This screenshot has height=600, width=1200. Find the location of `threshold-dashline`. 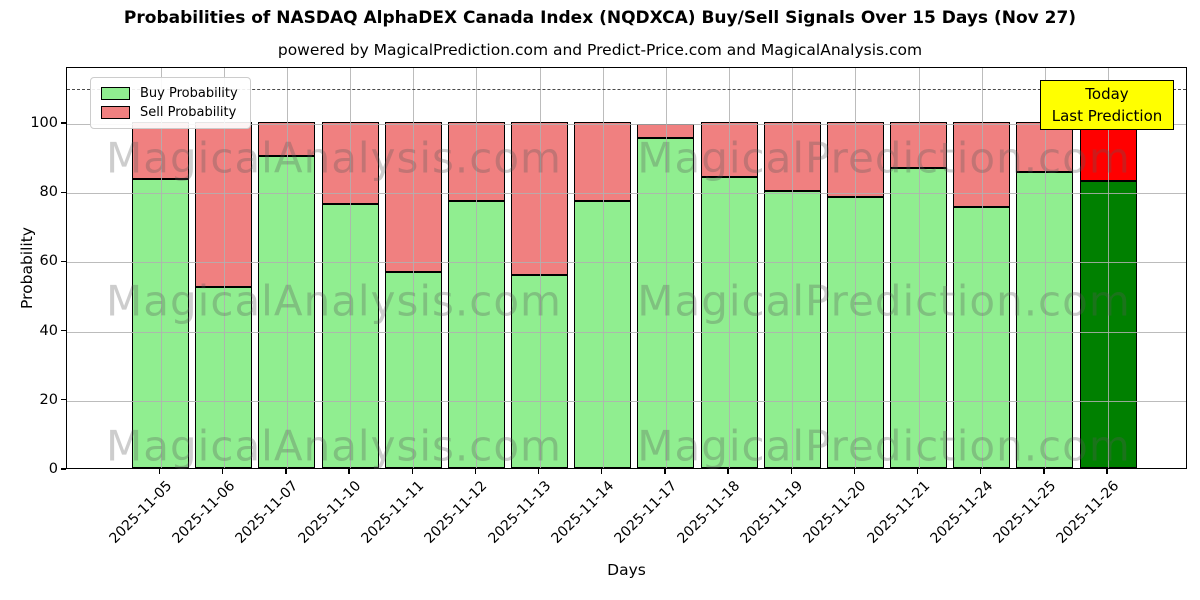

threshold-dashline is located at coordinates (626, 90).